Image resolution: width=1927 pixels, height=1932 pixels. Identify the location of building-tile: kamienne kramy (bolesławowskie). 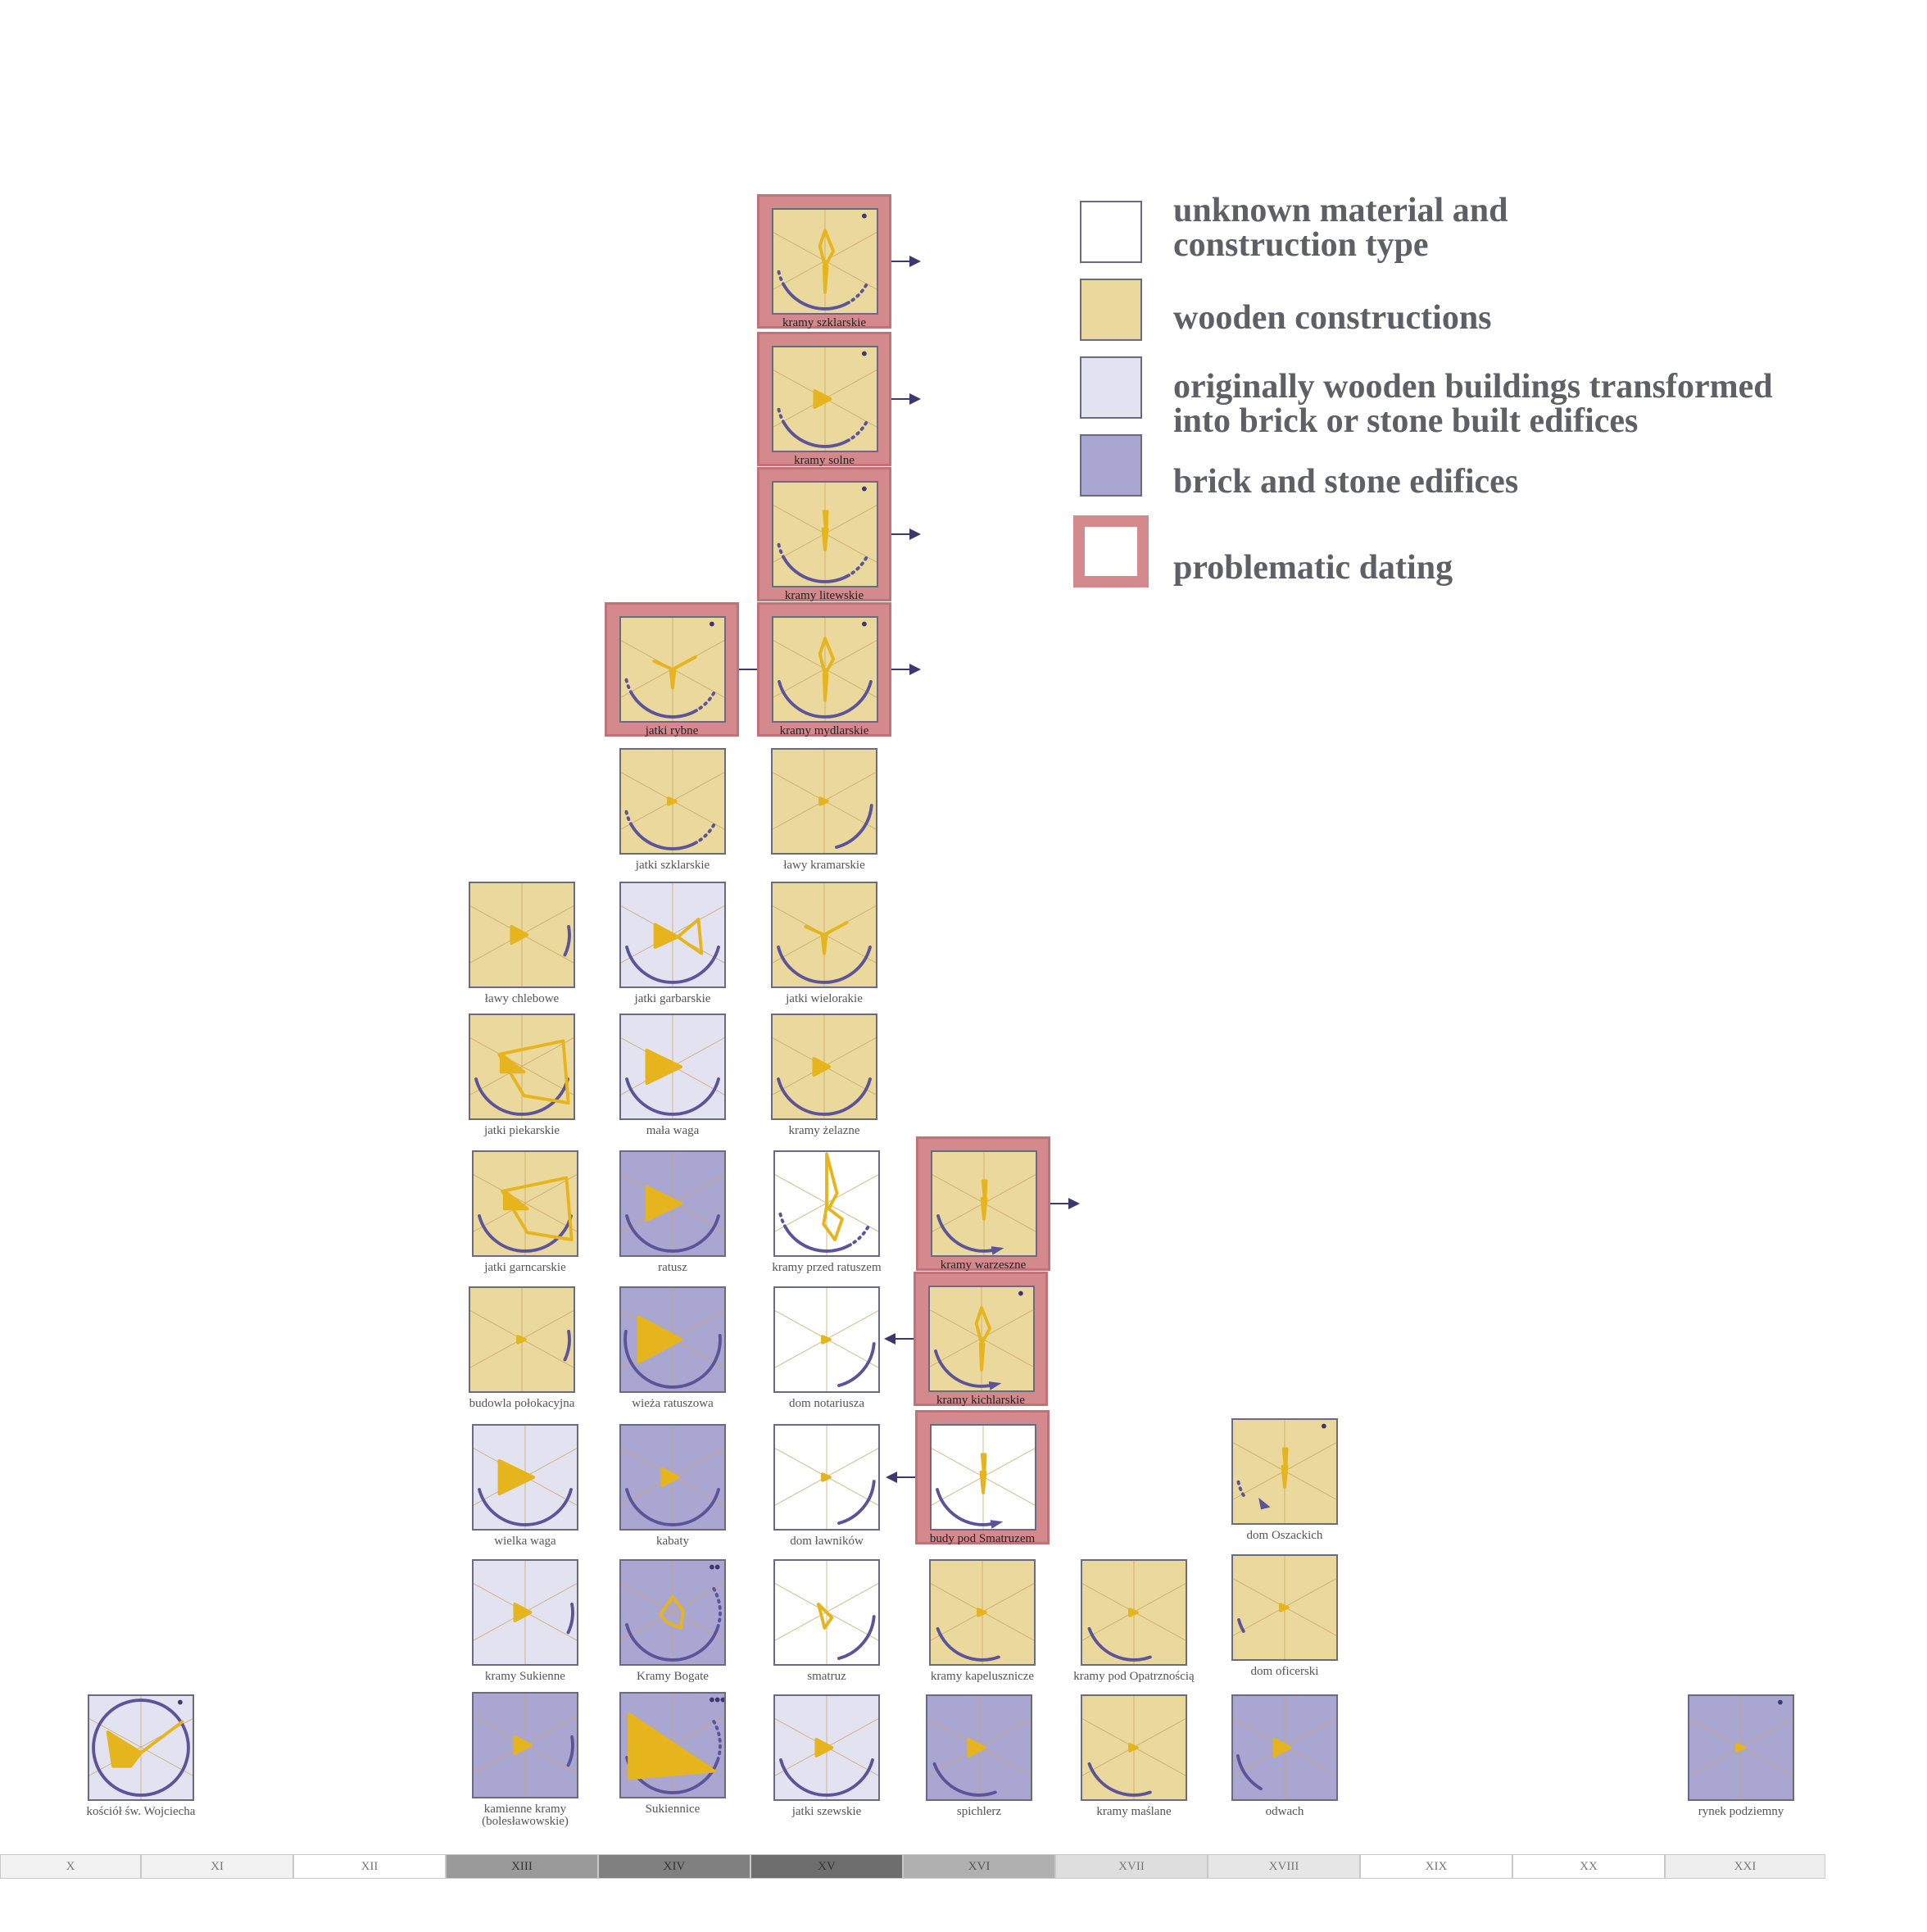
(525, 1760).